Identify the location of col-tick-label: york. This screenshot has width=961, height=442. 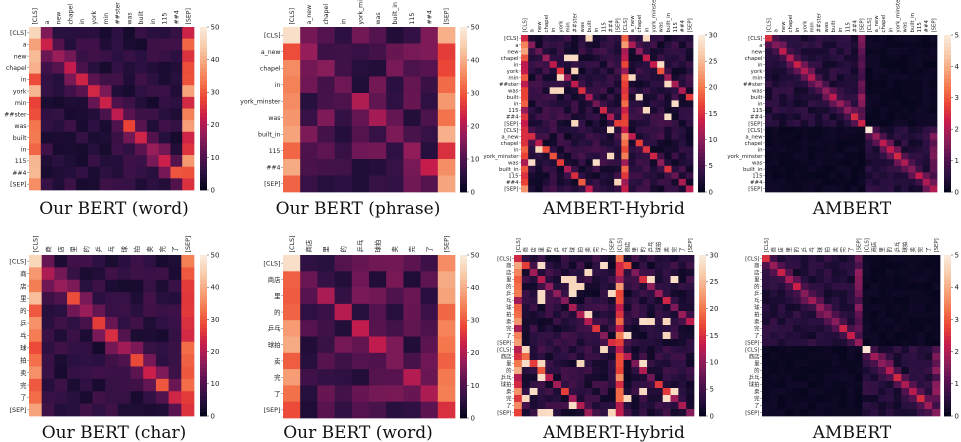
(94, 18).